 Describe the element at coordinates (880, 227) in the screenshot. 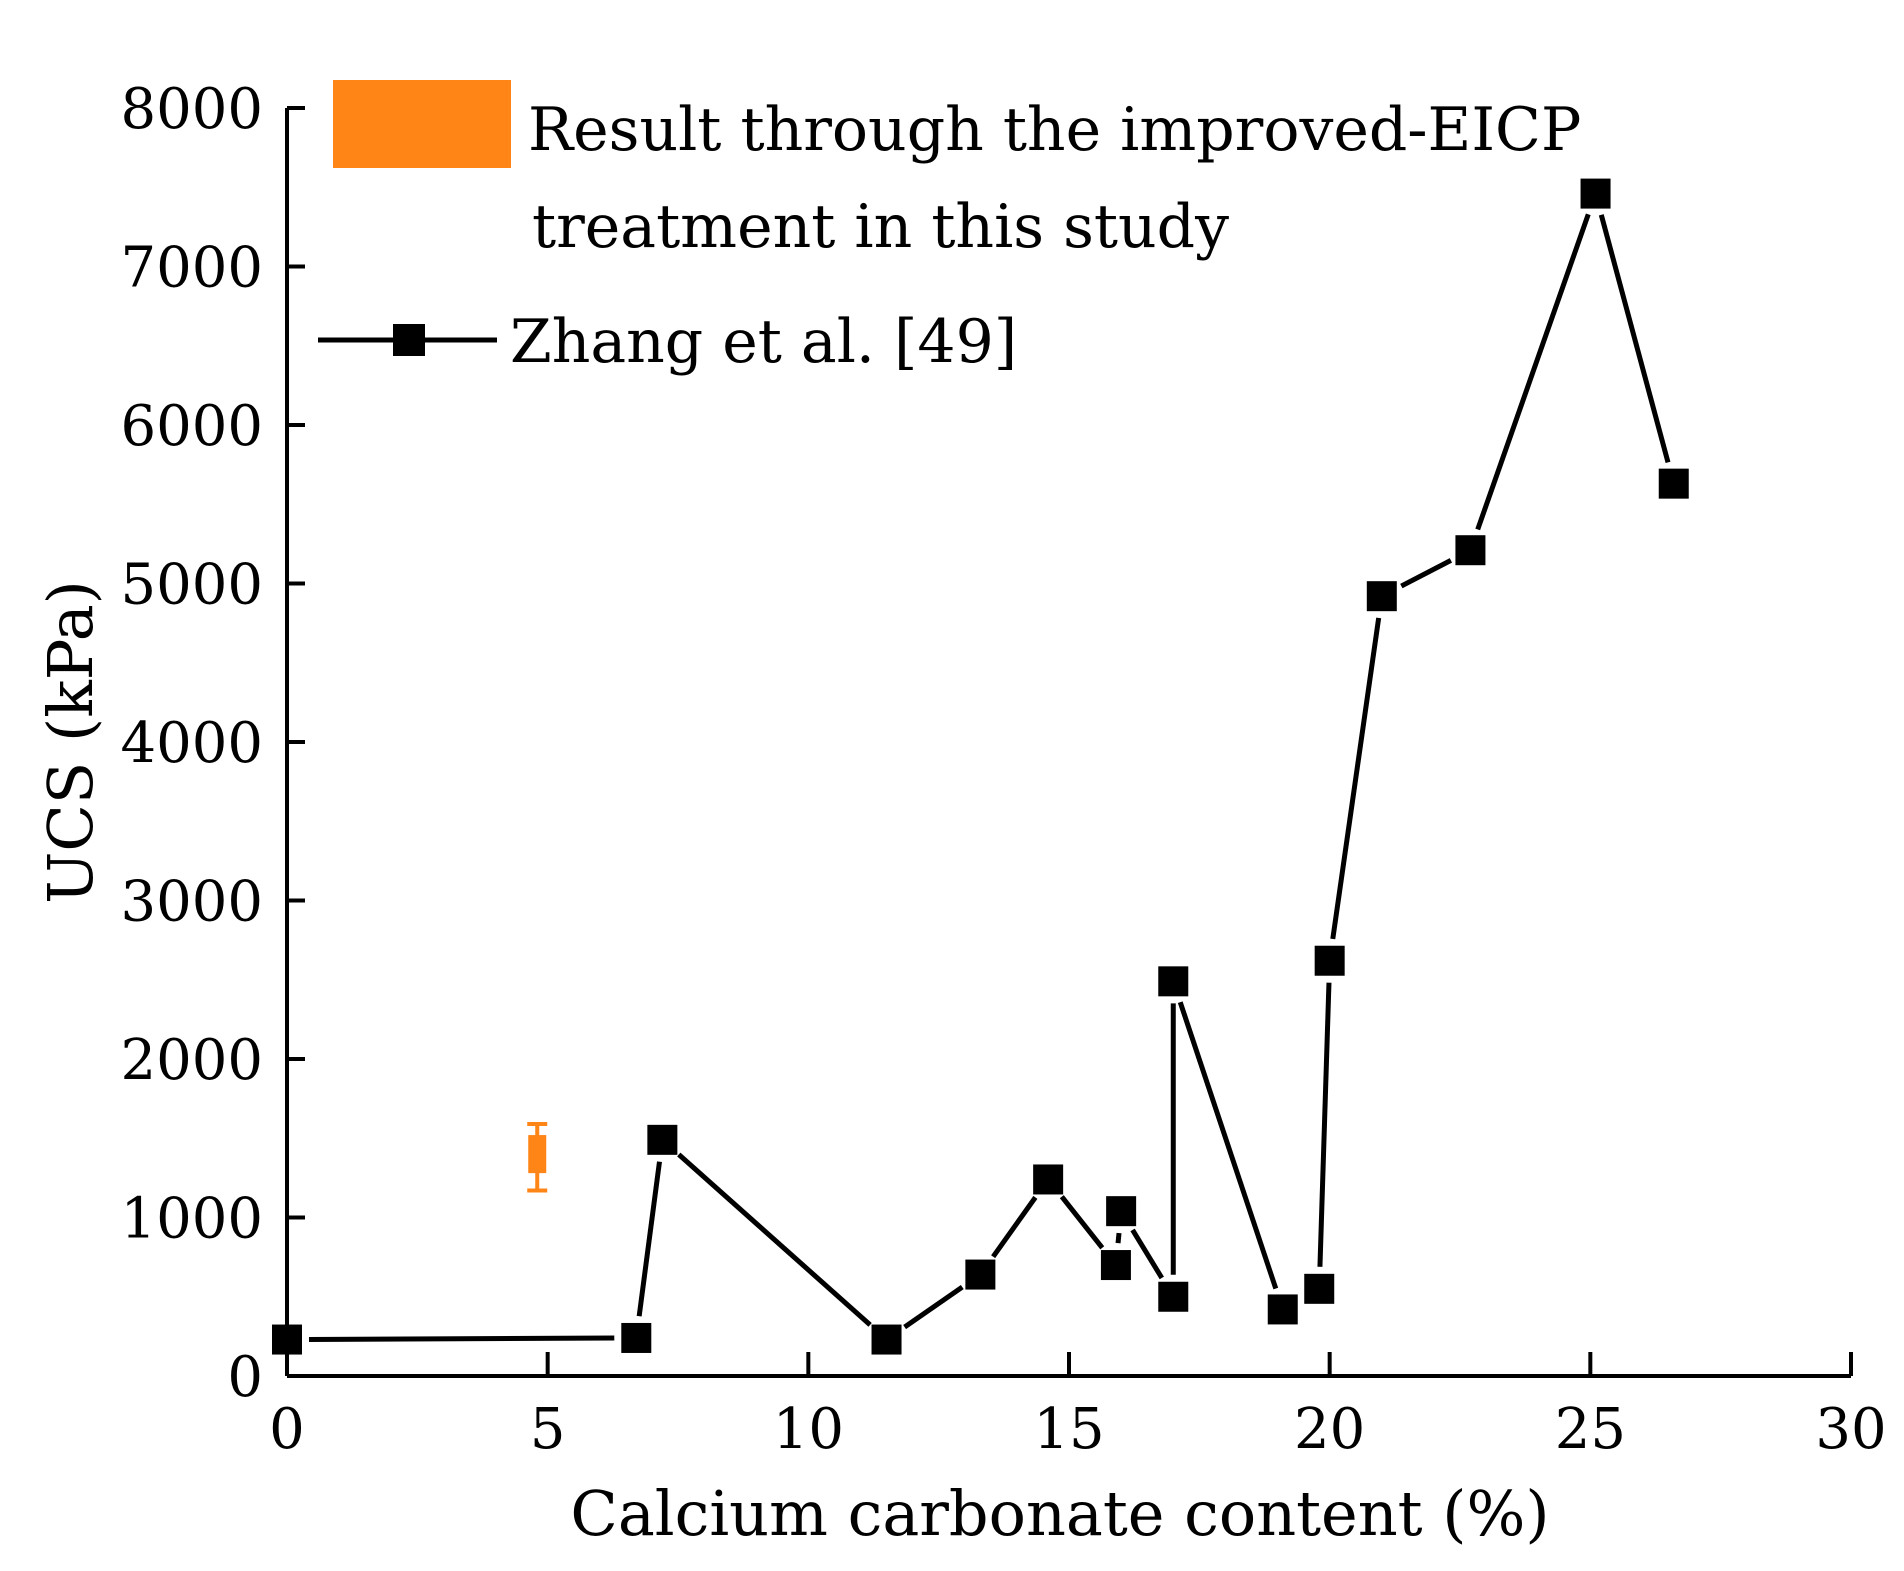

I see `legend-label-study-line2: treatment in this study` at that location.